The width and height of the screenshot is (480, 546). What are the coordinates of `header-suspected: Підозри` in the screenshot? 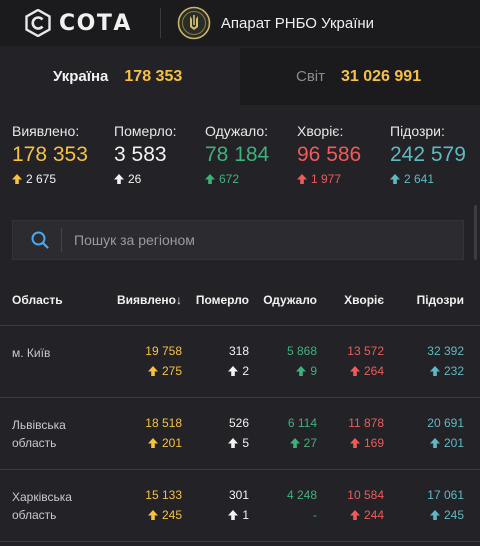 It's located at (440, 300).